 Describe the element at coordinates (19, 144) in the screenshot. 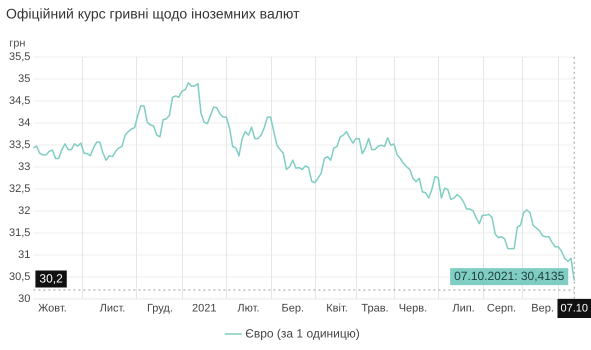

I see `y-tick-label: 33,5` at that location.